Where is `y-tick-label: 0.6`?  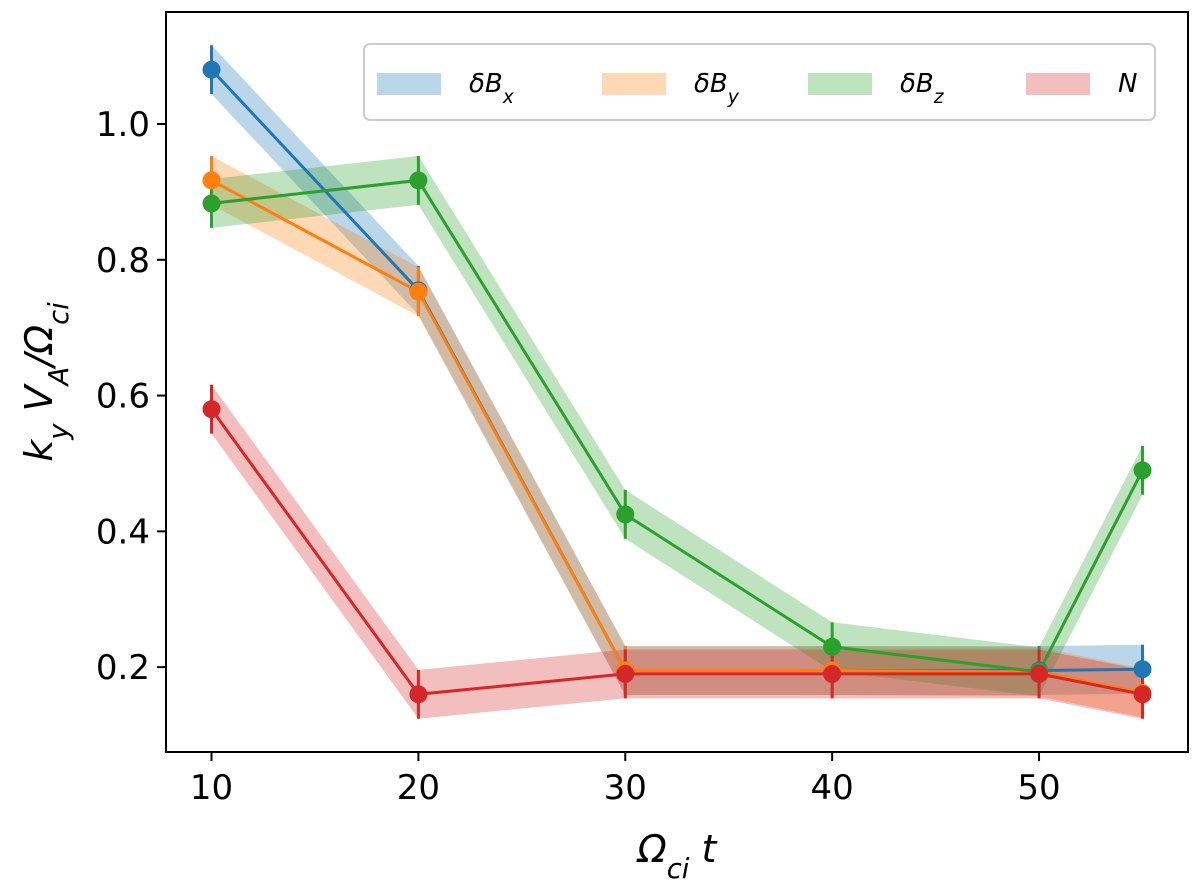
y-tick-label: 0.6 is located at coordinates (123, 397).